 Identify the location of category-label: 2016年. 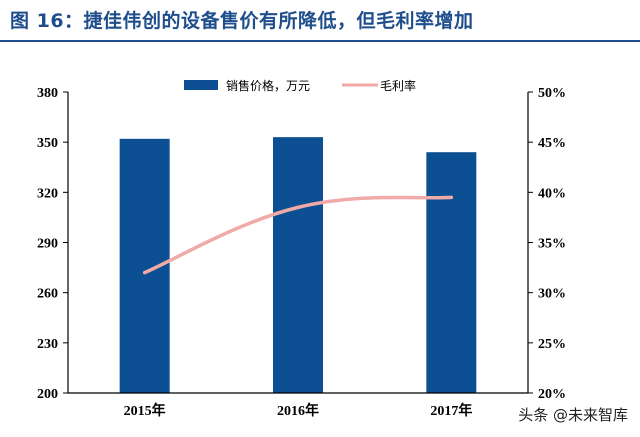
(298, 410).